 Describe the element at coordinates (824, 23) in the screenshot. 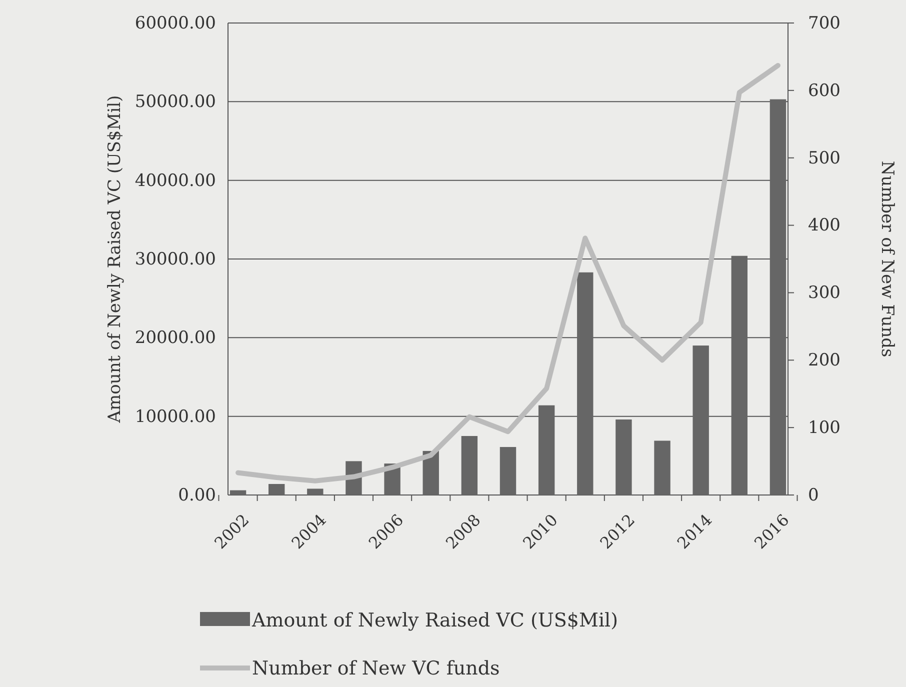

I see `y2-tick-label: 700` at that location.